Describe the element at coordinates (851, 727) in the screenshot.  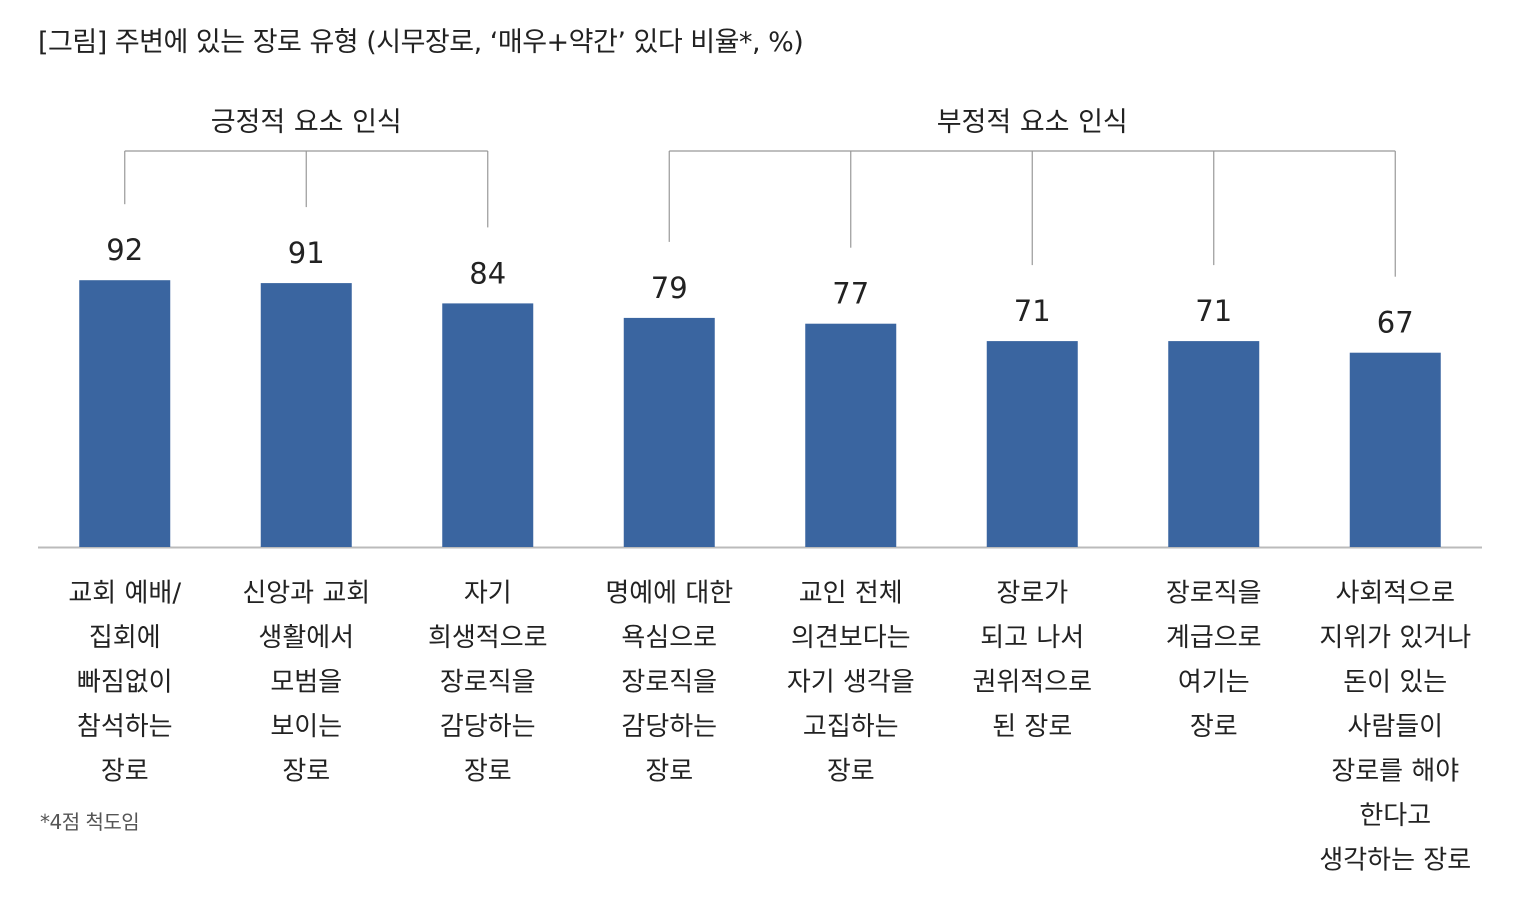
I see `category-label: 고집하는` at that location.